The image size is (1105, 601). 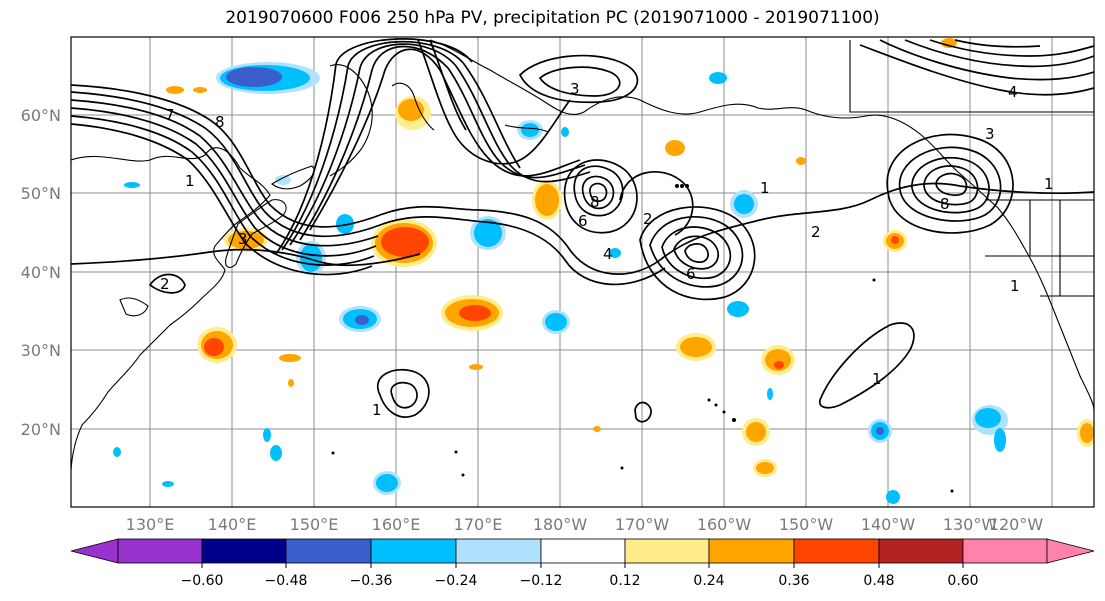 I want to click on contour-label-8c: 8, so click(x=945, y=204).